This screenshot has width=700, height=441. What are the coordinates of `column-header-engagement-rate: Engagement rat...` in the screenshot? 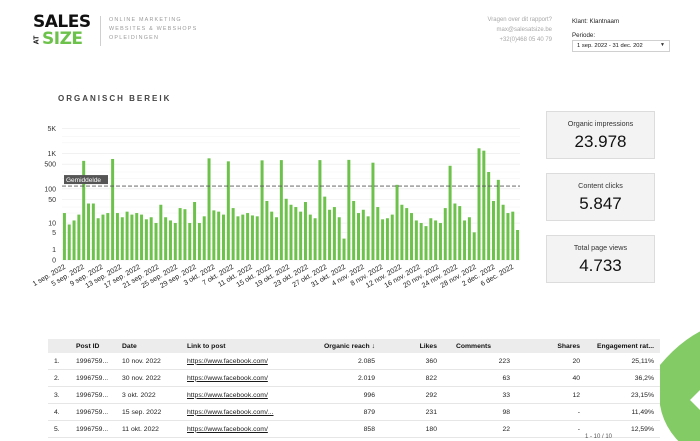 It's located at (625, 346).